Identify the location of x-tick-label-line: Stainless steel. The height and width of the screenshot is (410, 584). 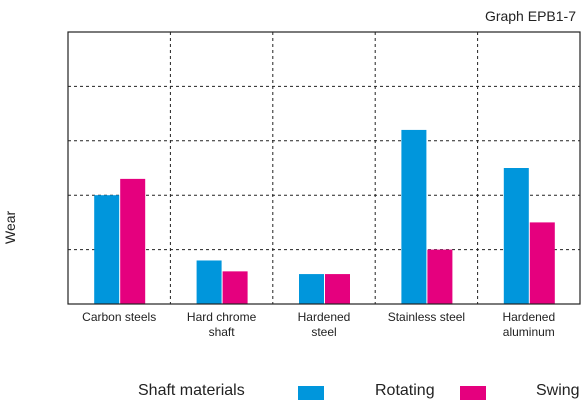
(426, 317).